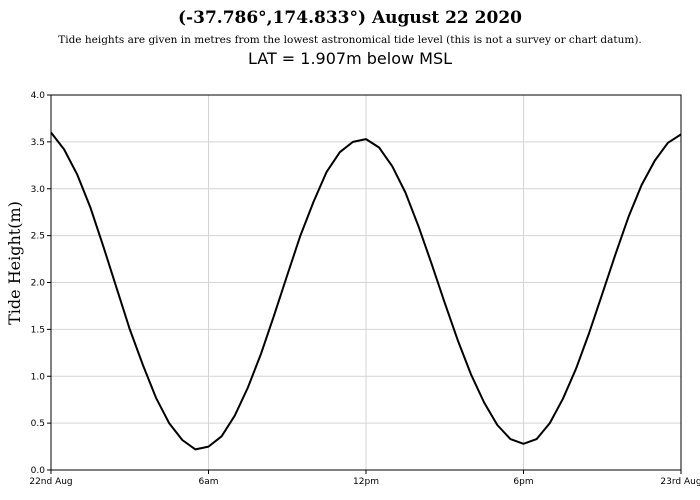 Image resolution: width=700 pixels, height=500 pixels. What do you see at coordinates (523, 482) in the screenshot?
I see `x-tick-label: 6pm` at bounding box center [523, 482].